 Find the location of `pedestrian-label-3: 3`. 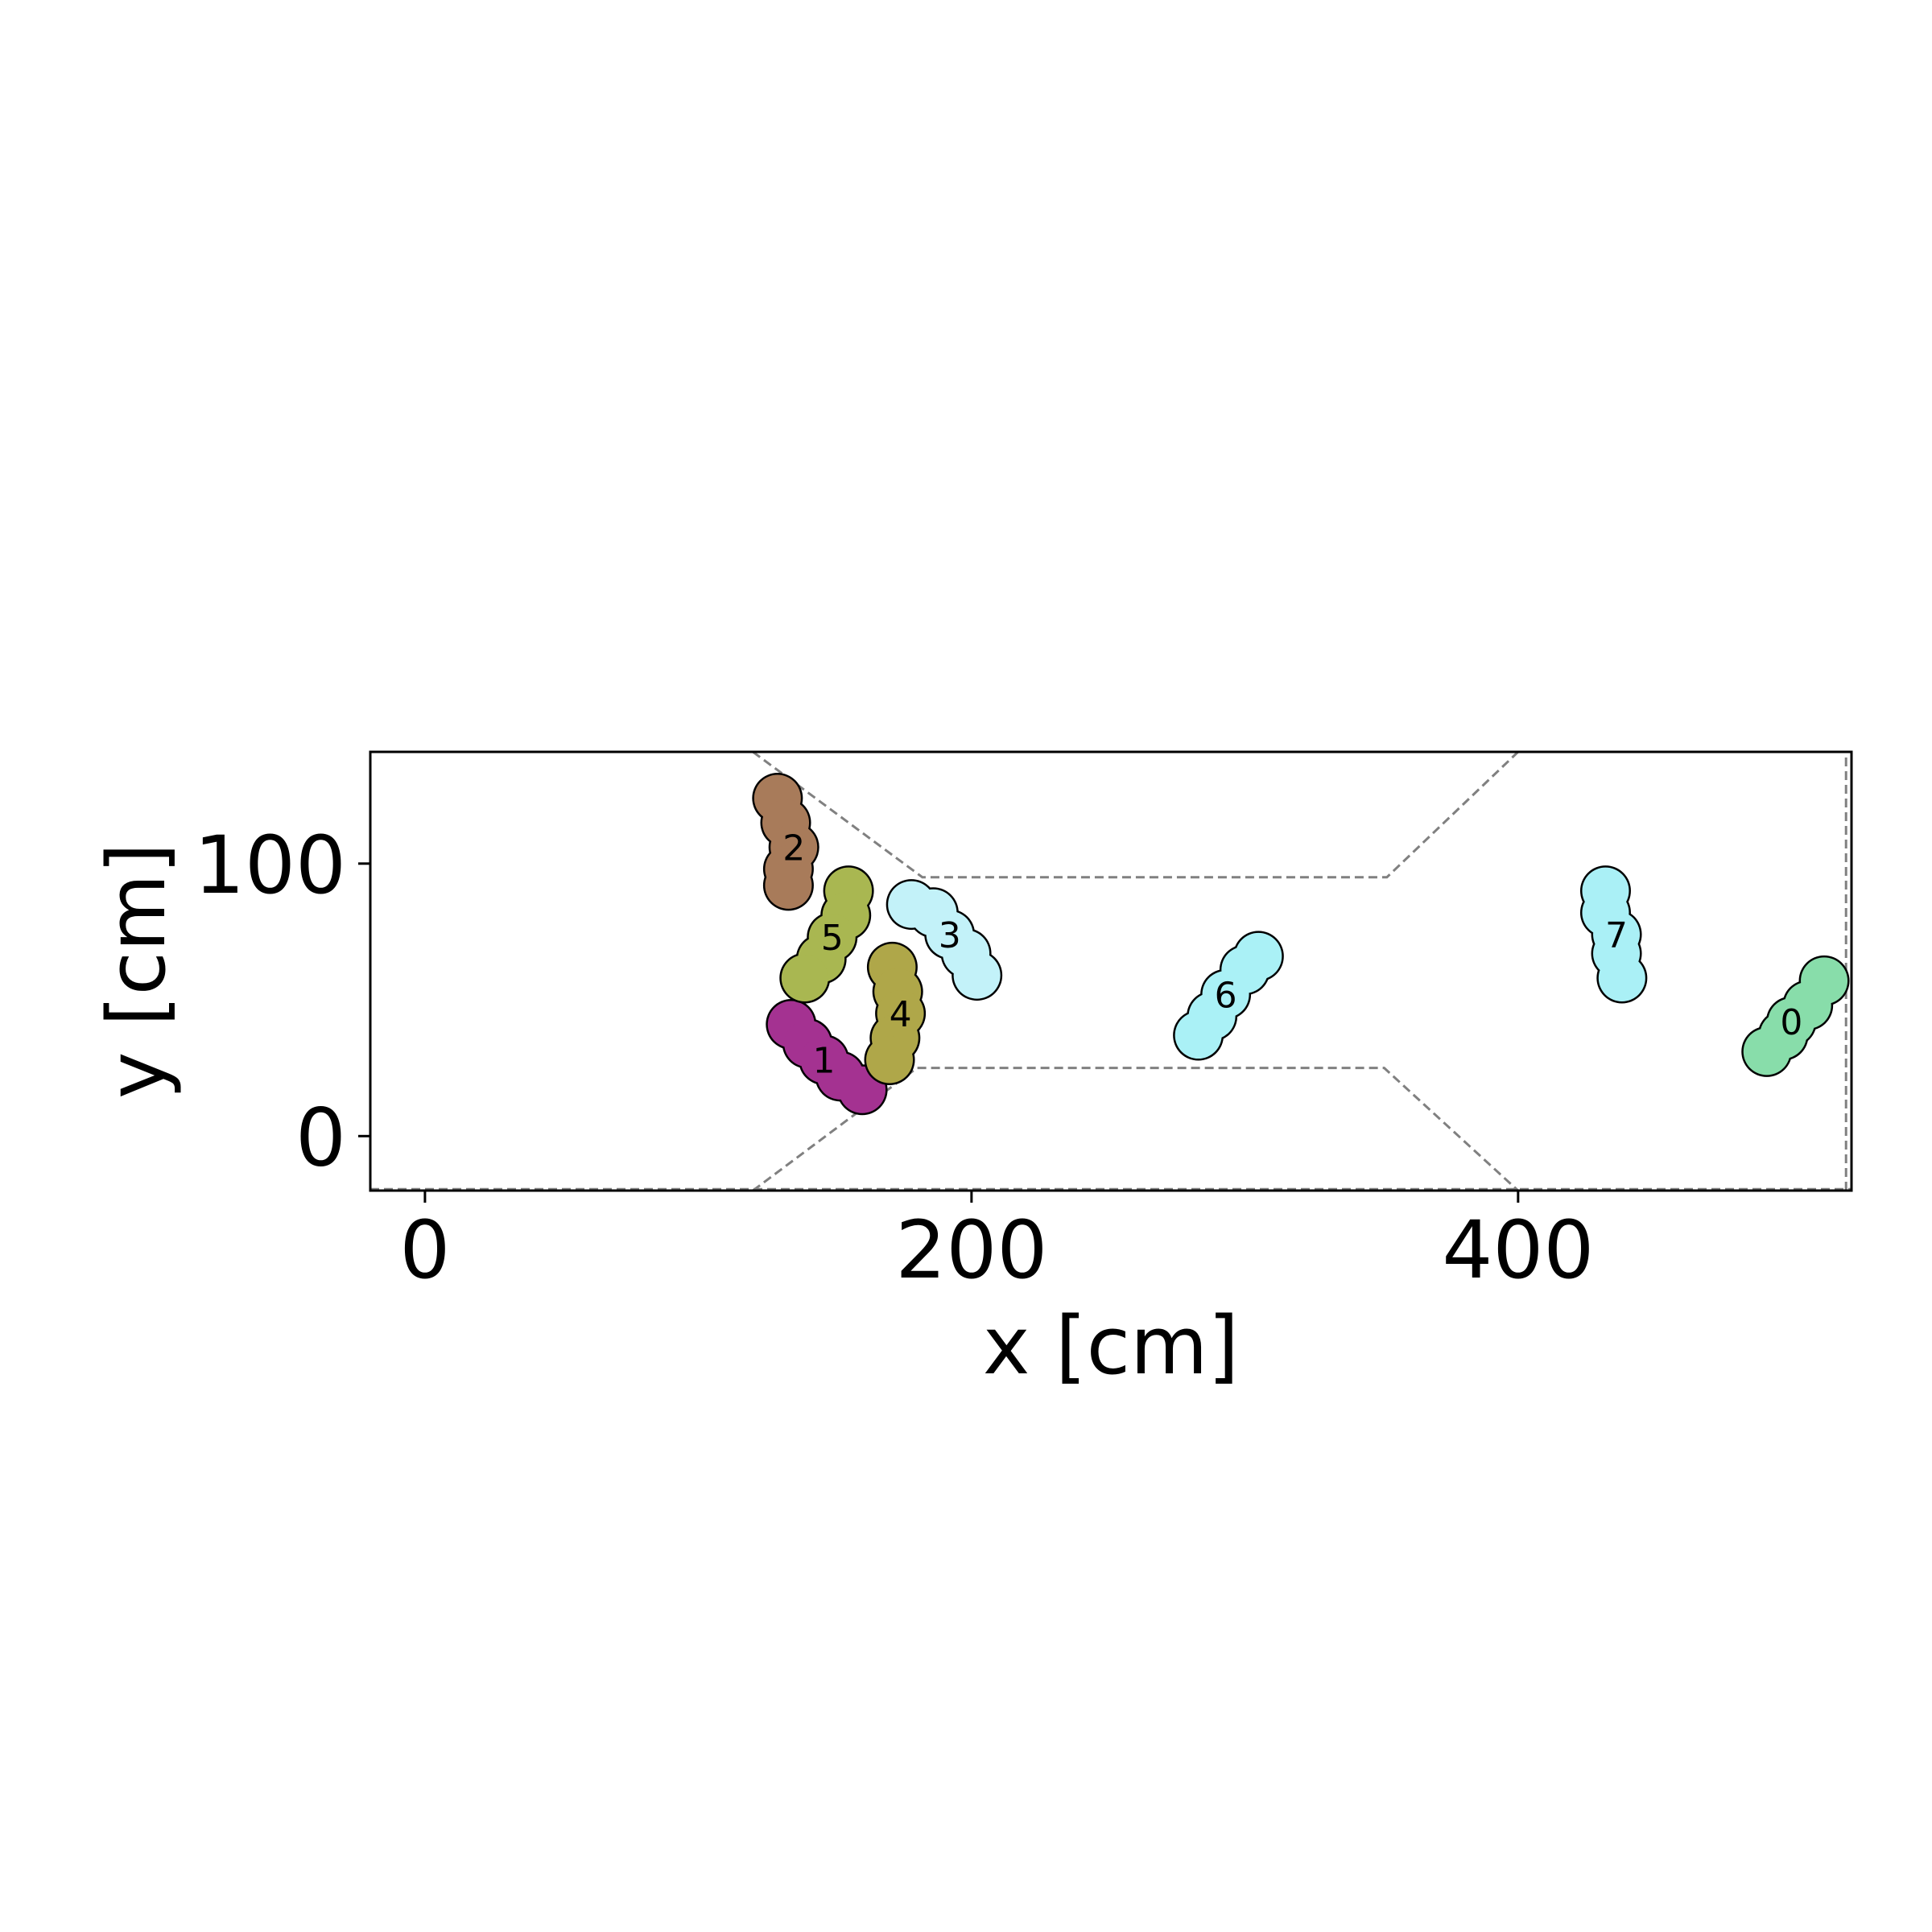

pedestrian-label-3: 3 is located at coordinates (950, 935).